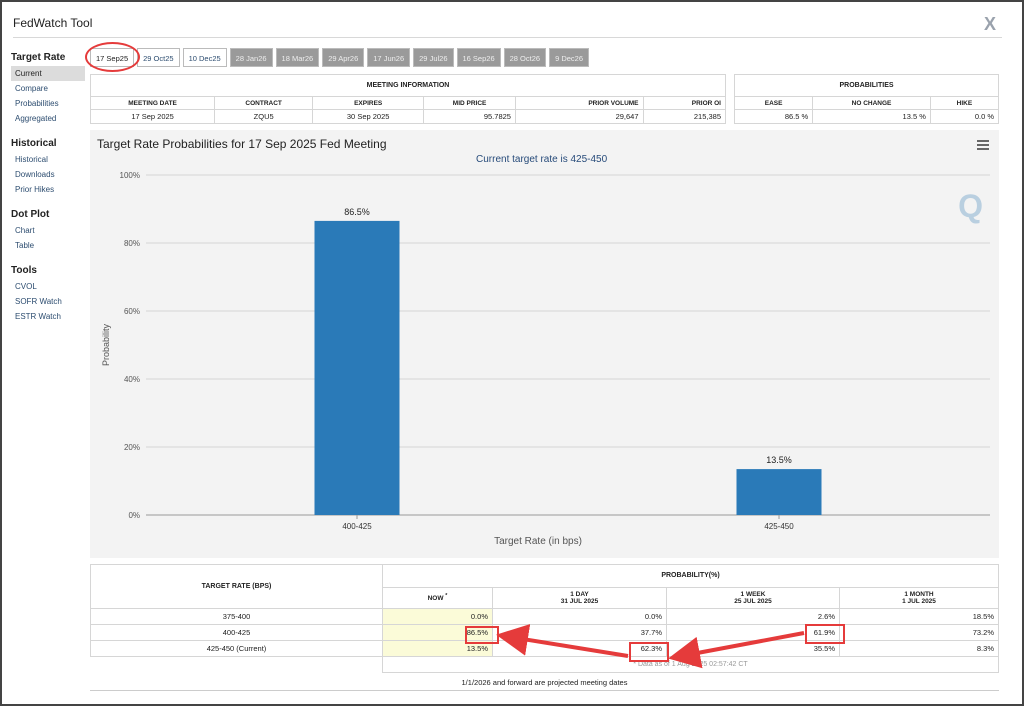  I want to click on data-label: 86.5%, so click(357, 212).